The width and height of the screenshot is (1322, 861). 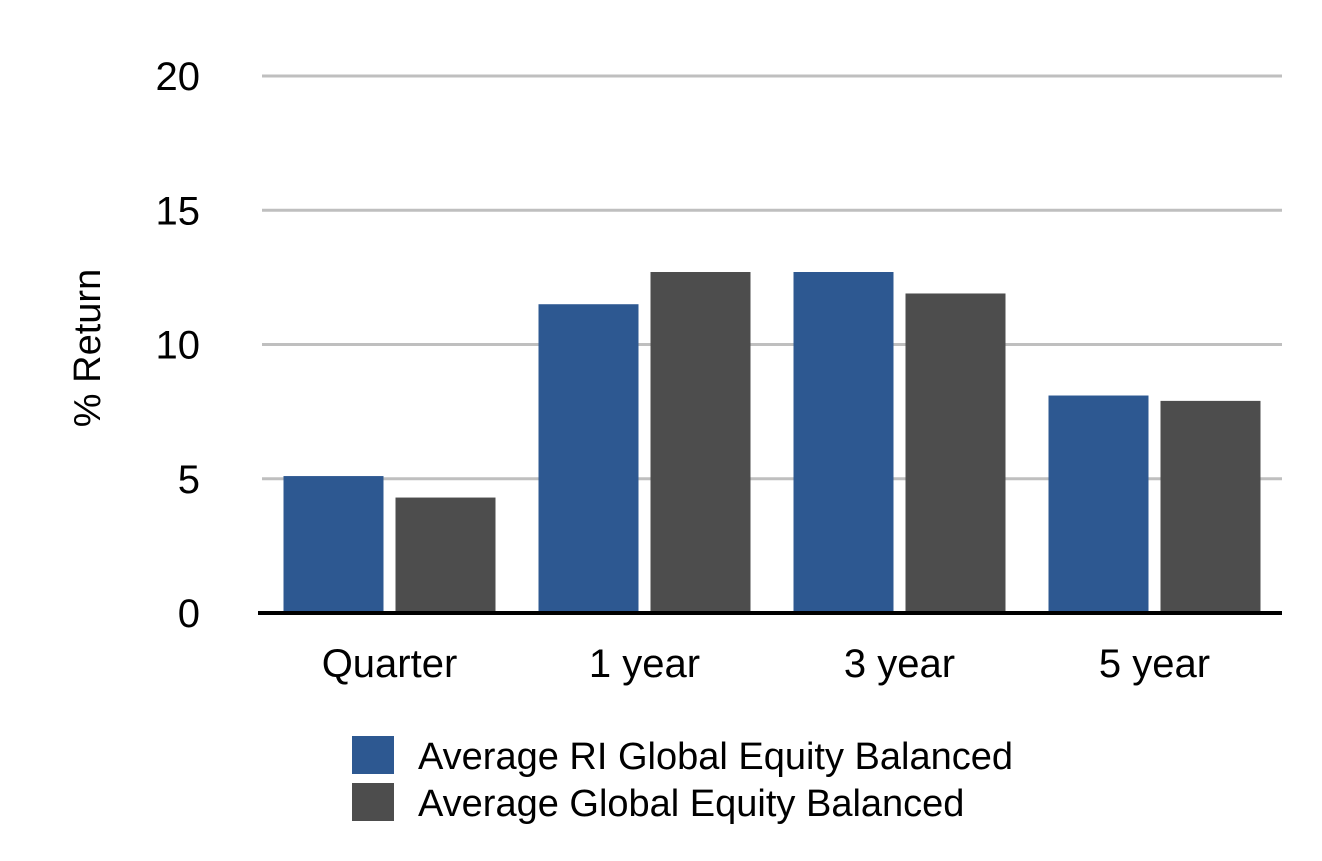 I want to click on x-tick-label-3-year: 3 year, so click(x=899, y=664).